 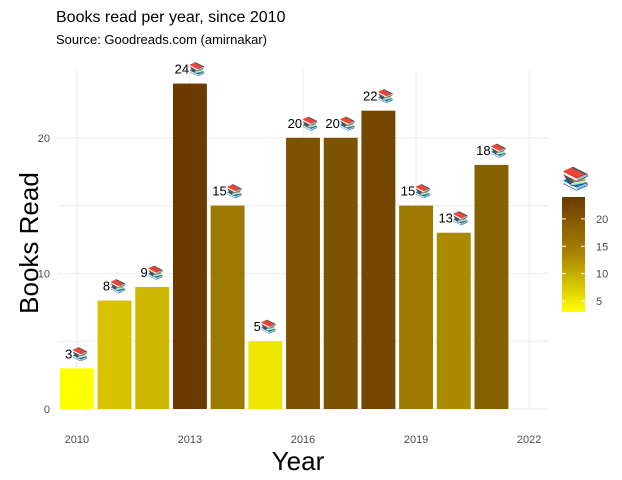 I want to click on color-legend: 📚 5 10 15 20, so click(x=585, y=239).